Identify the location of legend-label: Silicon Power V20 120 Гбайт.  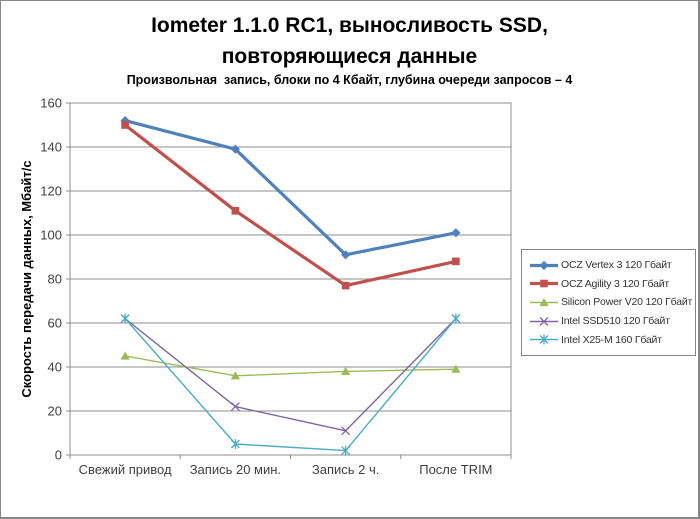
(627, 302).